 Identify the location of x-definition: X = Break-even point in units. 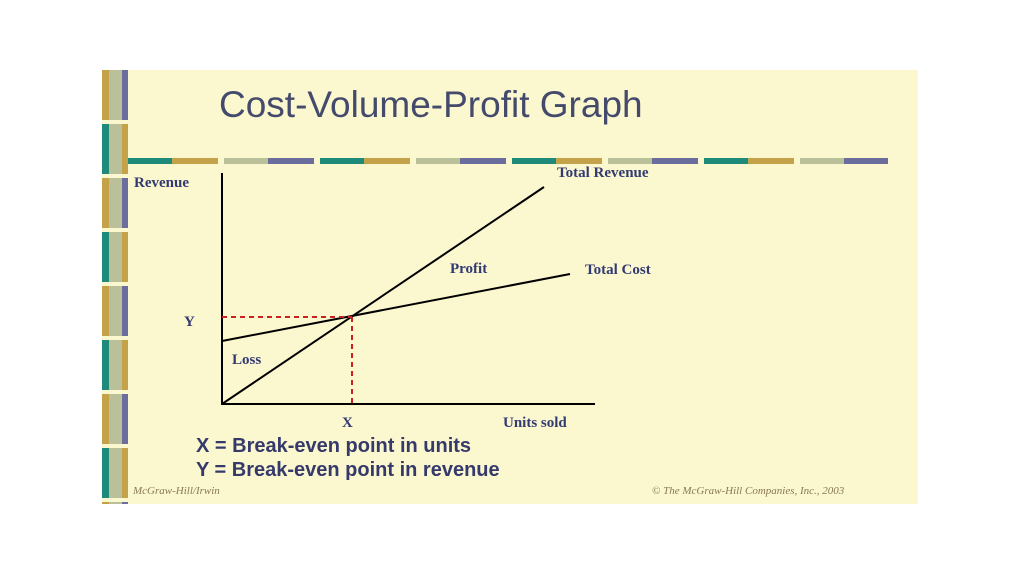
(334, 446).